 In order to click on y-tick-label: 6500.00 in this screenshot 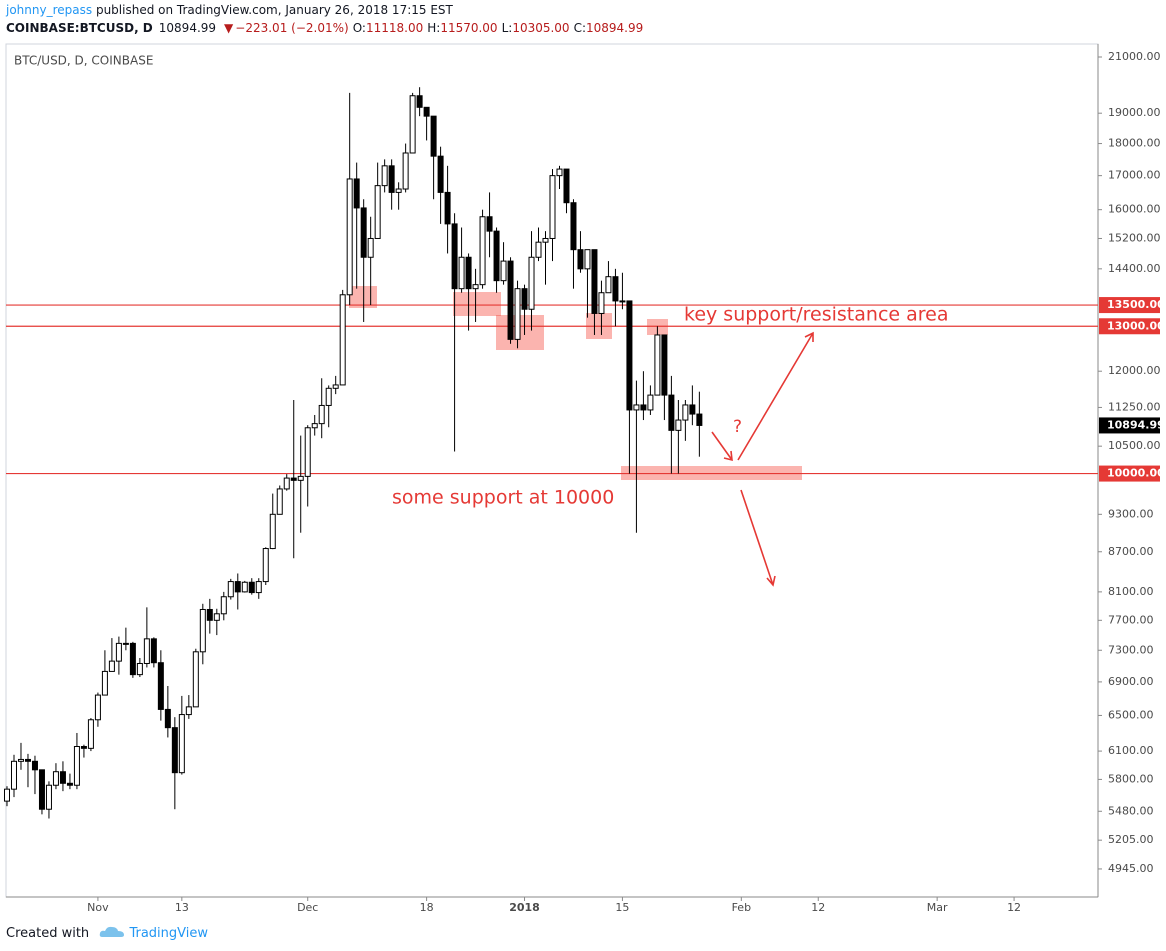, I will do `click(1131, 714)`.